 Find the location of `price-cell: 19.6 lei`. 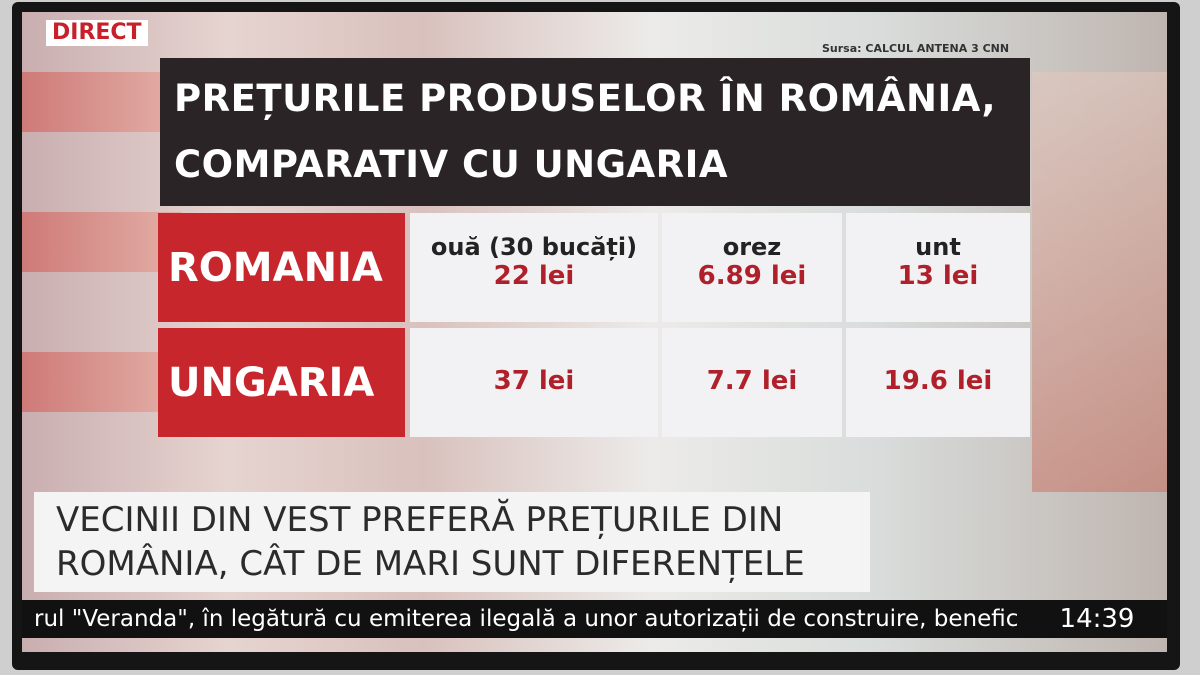

price-cell: 19.6 lei is located at coordinates (938, 382).